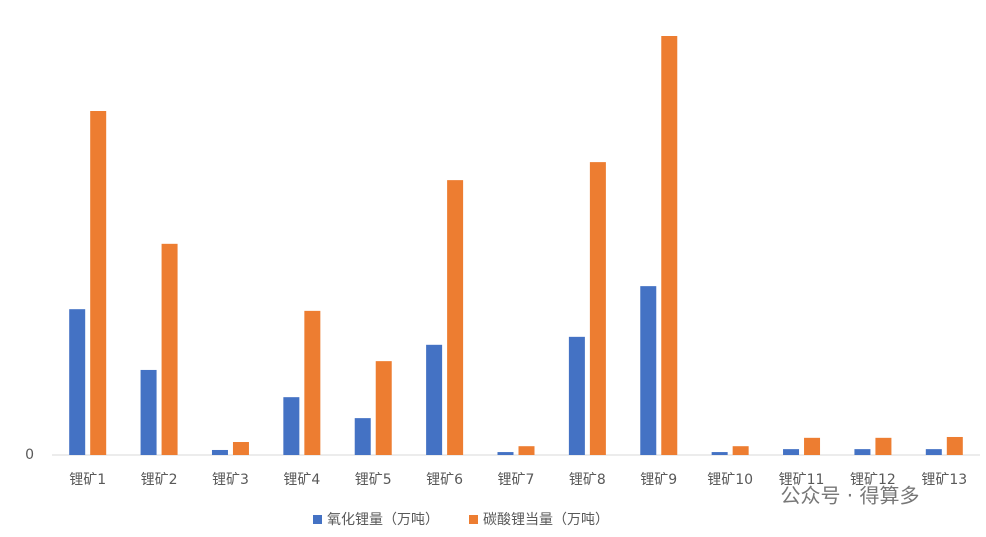 Image resolution: width=986 pixels, height=537 pixels. I want to click on legend-label: 氧化锂量（万吨）, so click(383, 520).